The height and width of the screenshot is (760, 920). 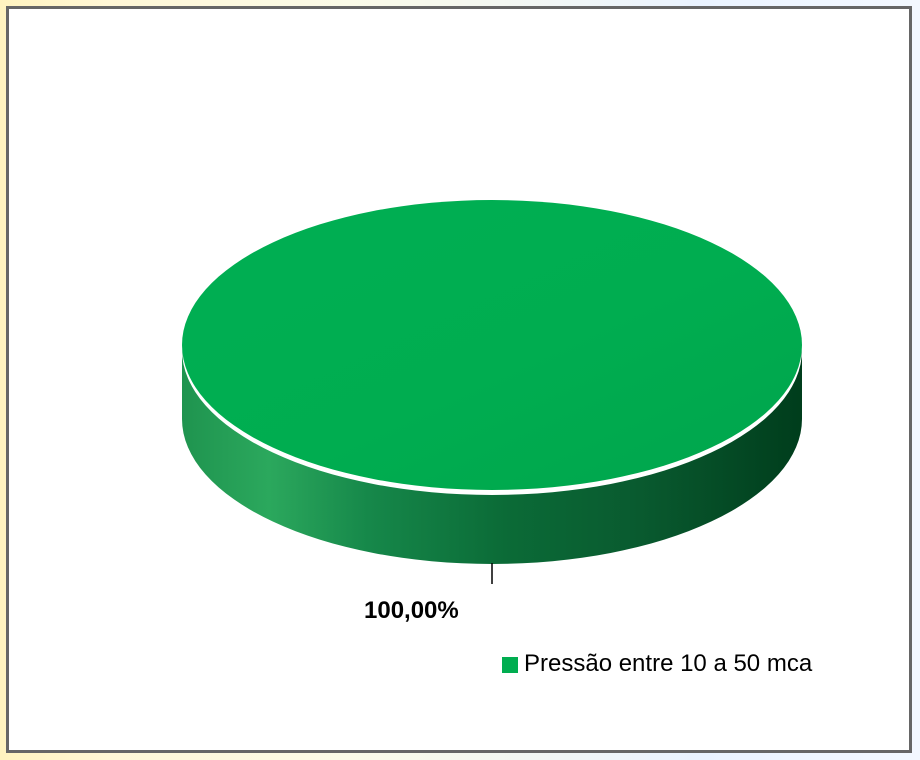 I want to click on legend-label: Pressão entre 10 a 50 mca, so click(x=668, y=663).